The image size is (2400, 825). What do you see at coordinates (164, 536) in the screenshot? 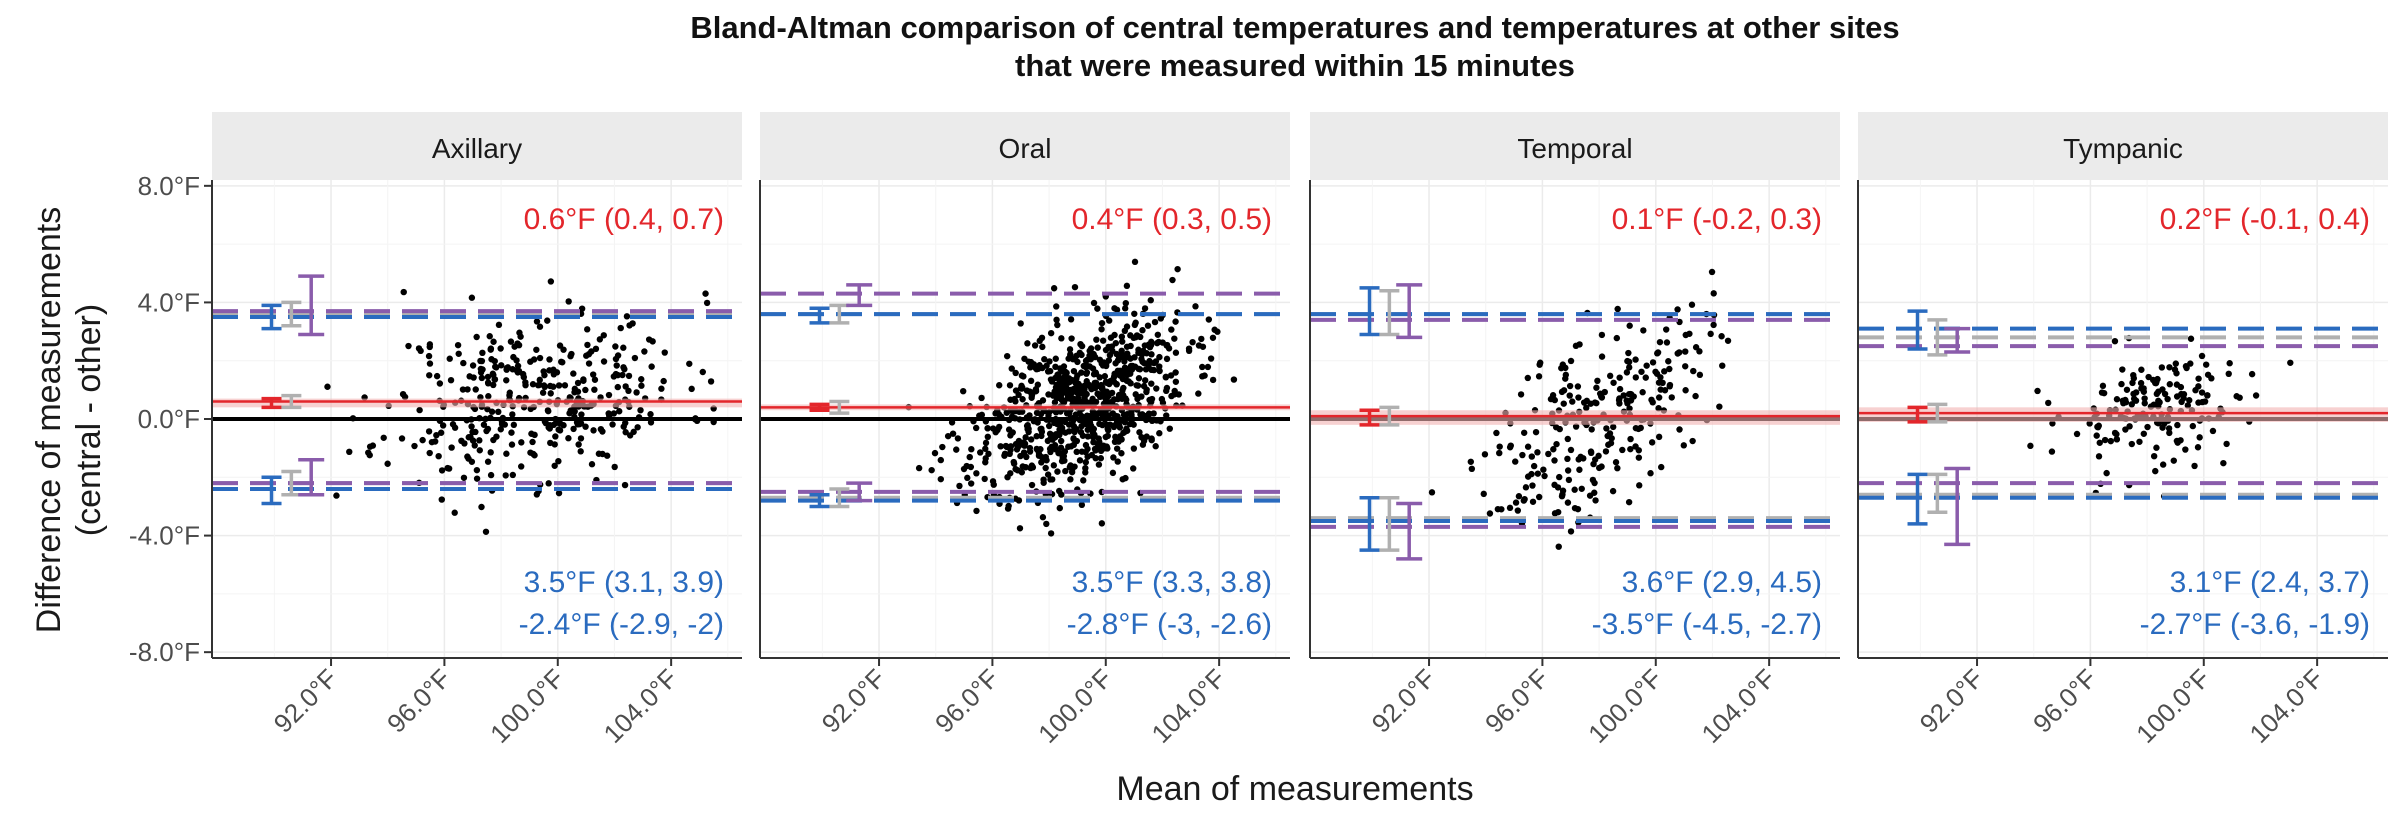
I see `y-tick-label: -4.0°F` at bounding box center [164, 536].